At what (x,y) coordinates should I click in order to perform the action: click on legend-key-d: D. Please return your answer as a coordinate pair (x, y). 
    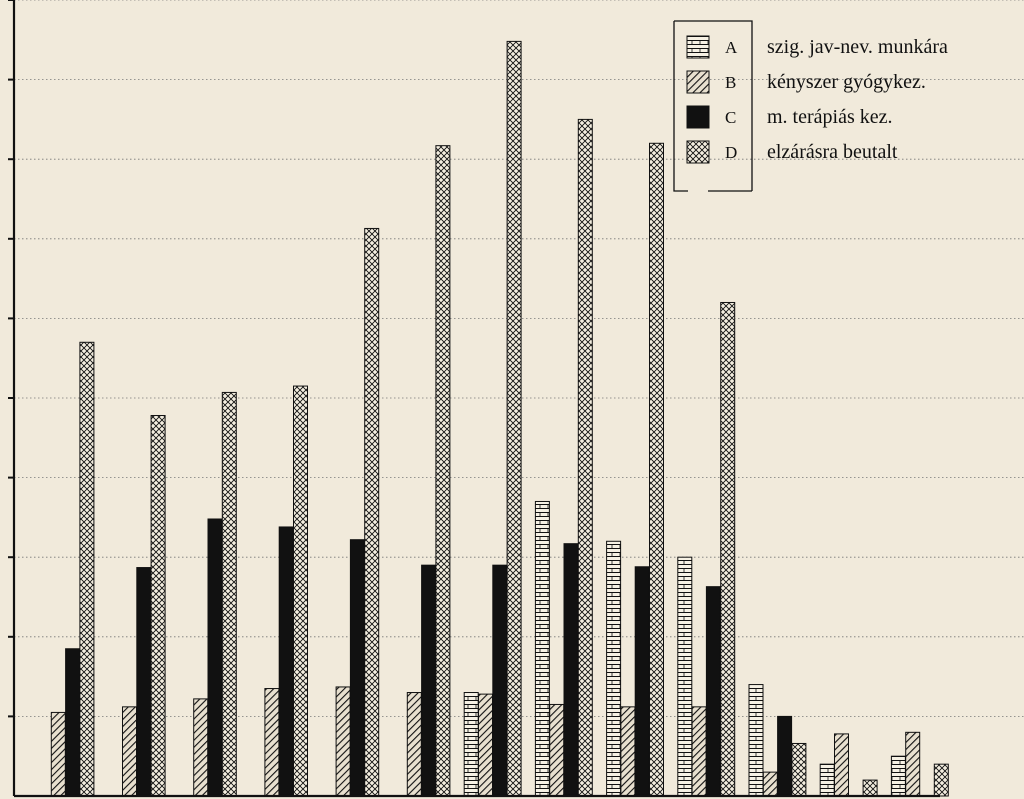
    Looking at the image, I should click on (731, 152).